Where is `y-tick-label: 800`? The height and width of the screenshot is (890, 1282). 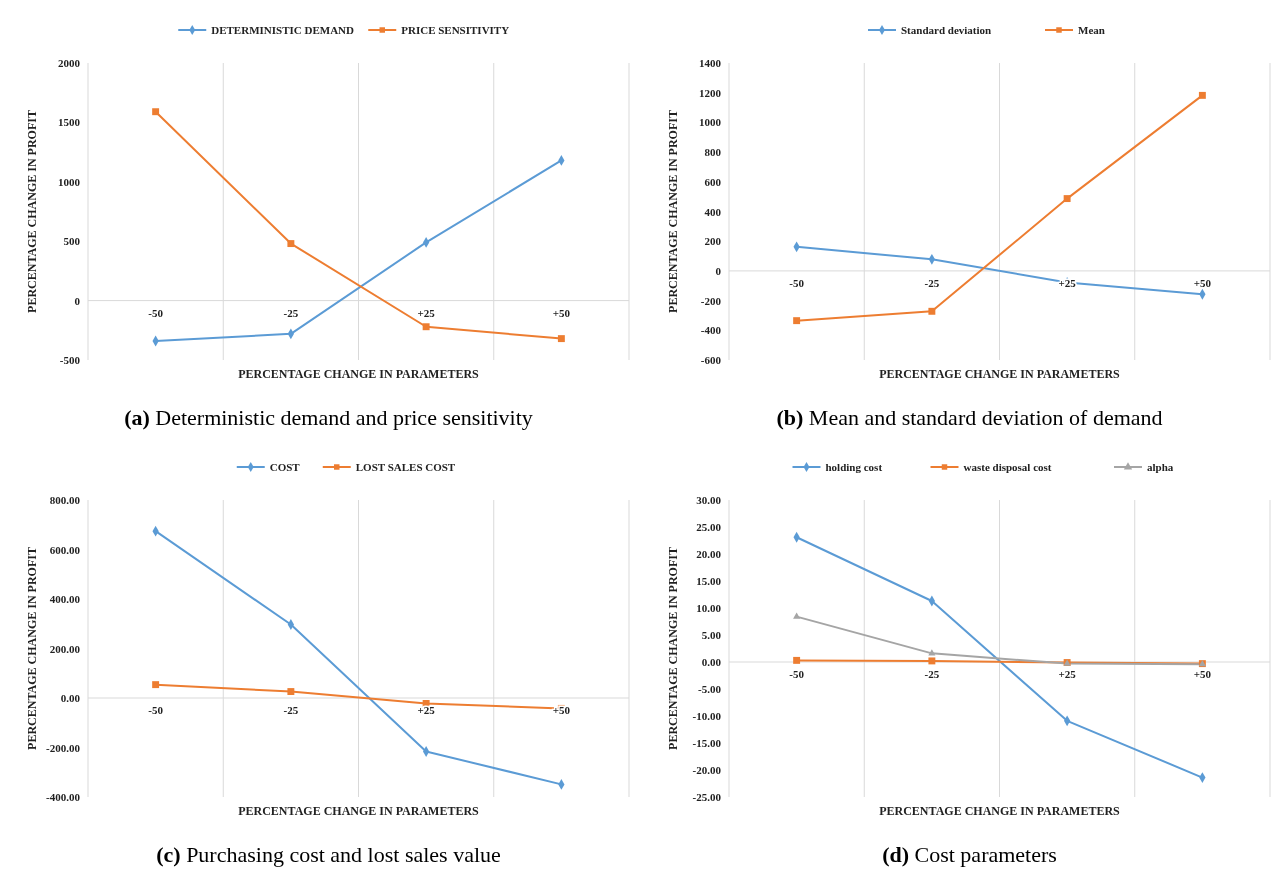 y-tick-label: 800 is located at coordinates (713, 152).